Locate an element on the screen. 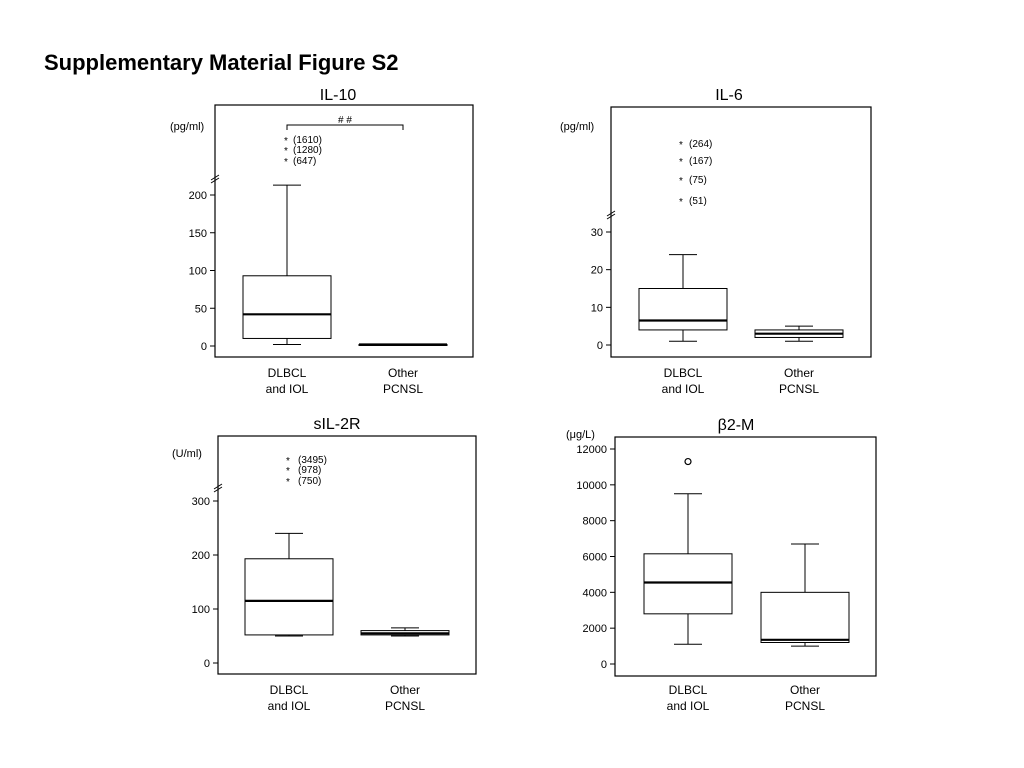  outlier-label: (264) is located at coordinates (700, 144).